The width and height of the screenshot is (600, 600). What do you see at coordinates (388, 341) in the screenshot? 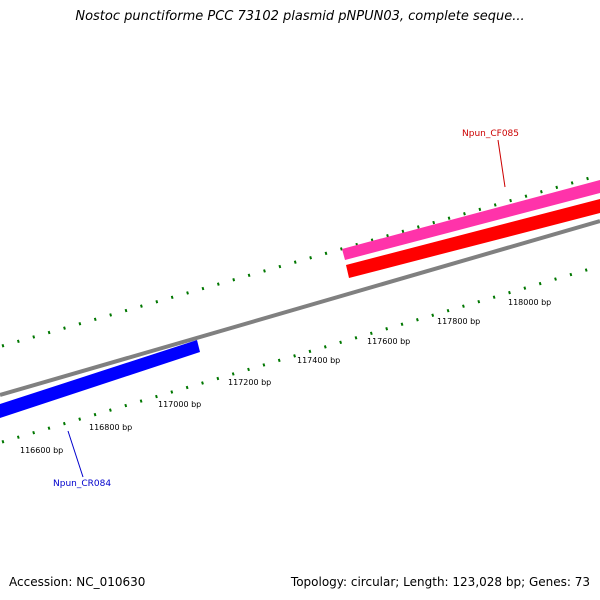
I see `tick-label-117600: 117600 bp` at bounding box center [388, 341].